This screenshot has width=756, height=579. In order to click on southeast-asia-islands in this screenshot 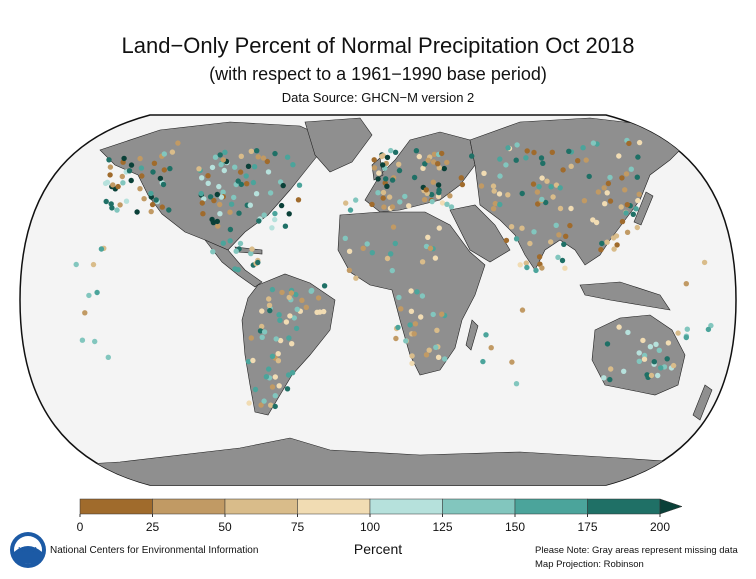, I will do `click(625, 296)`.